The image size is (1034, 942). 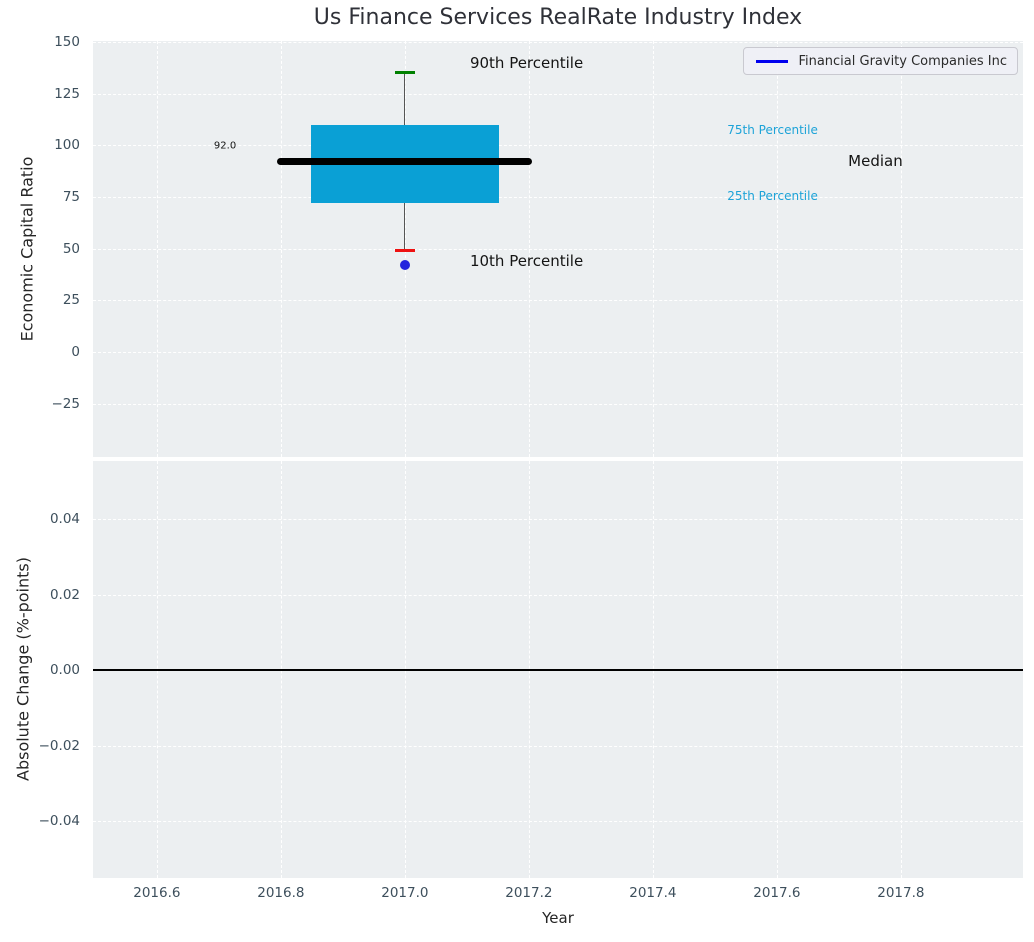 What do you see at coordinates (526, 261) in the screenshot?
I see `annotation: 10th Percentile` at bounding box center [526, 261].